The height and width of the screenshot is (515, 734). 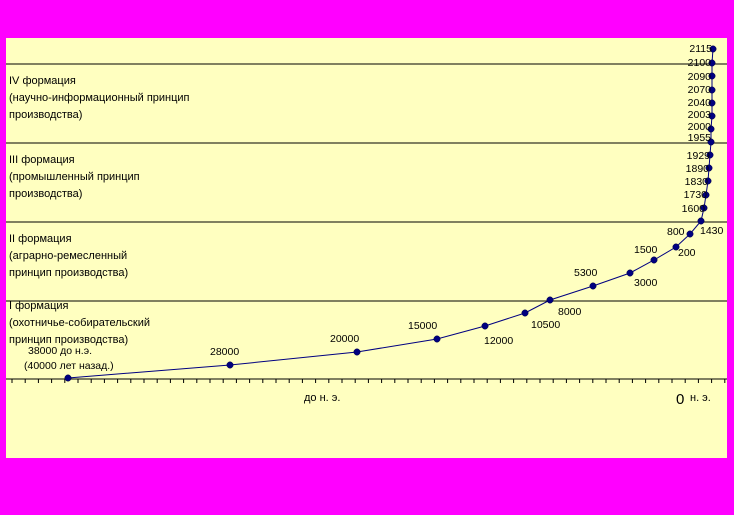 I want to click on point-label-26: 2115, so click(x=700, y=49).